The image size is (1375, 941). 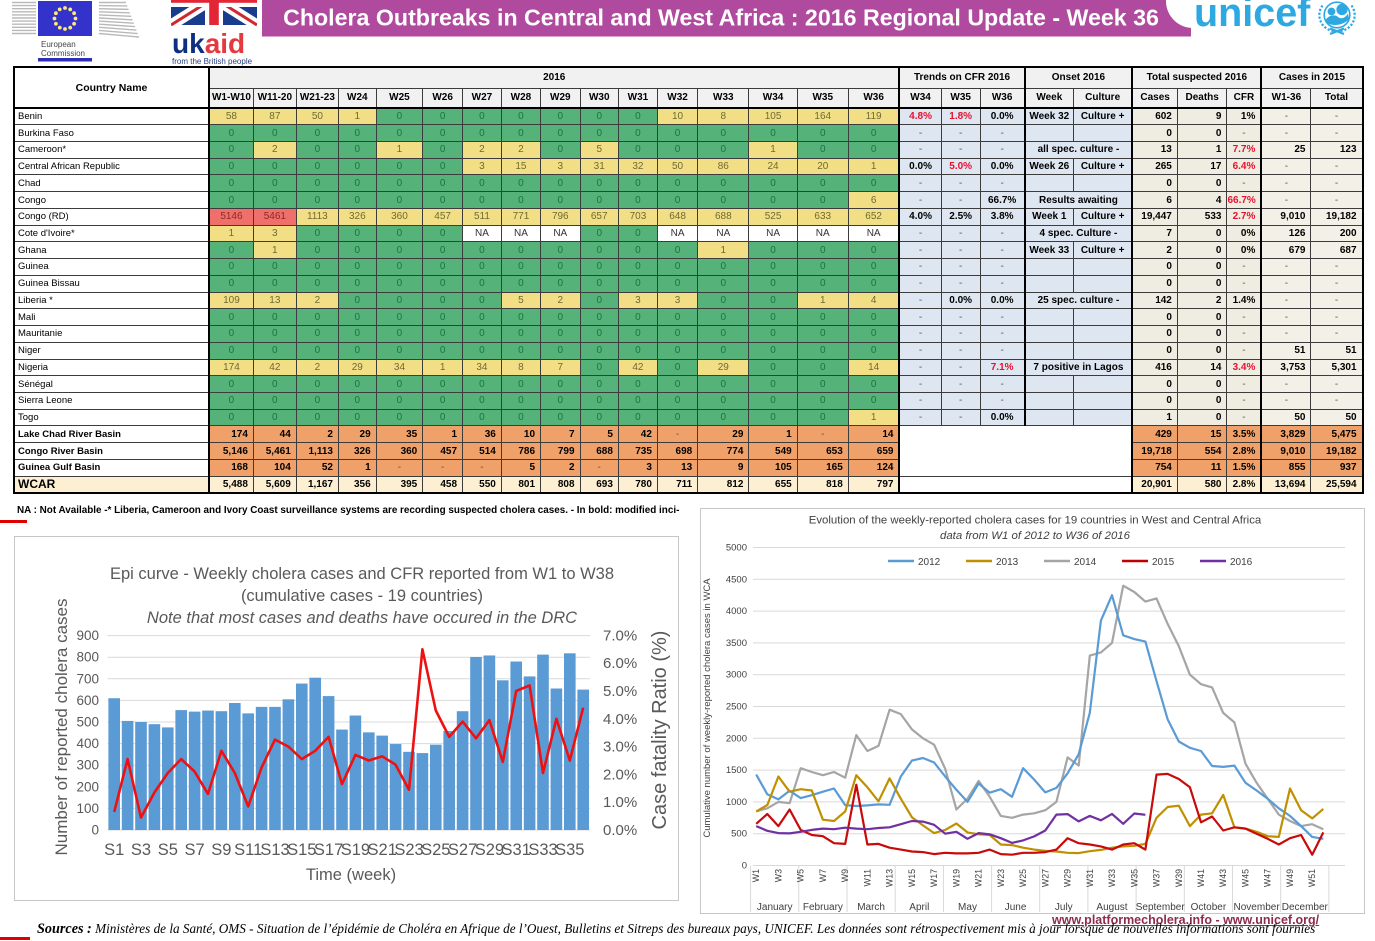 I want to click on svg-text: 6.0%, so click(x=620, y=663).